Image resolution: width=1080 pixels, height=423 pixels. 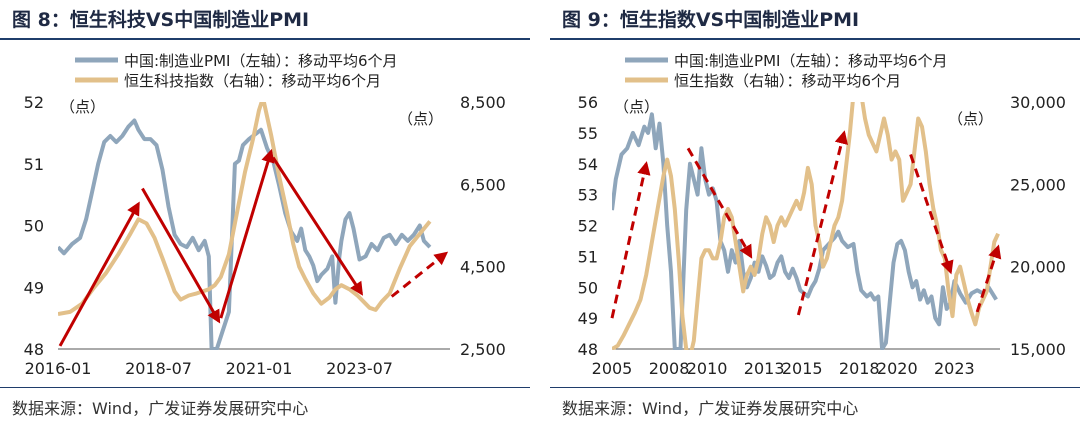 I want to click on right-y-tick-label: 6,500, so click(x=483, y=184).